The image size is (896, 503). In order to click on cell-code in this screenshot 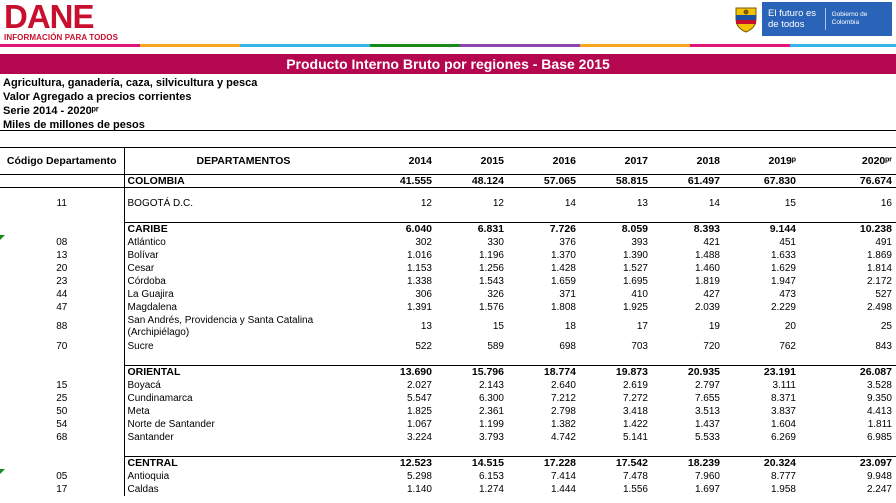, I will do `click(62, 372)`.